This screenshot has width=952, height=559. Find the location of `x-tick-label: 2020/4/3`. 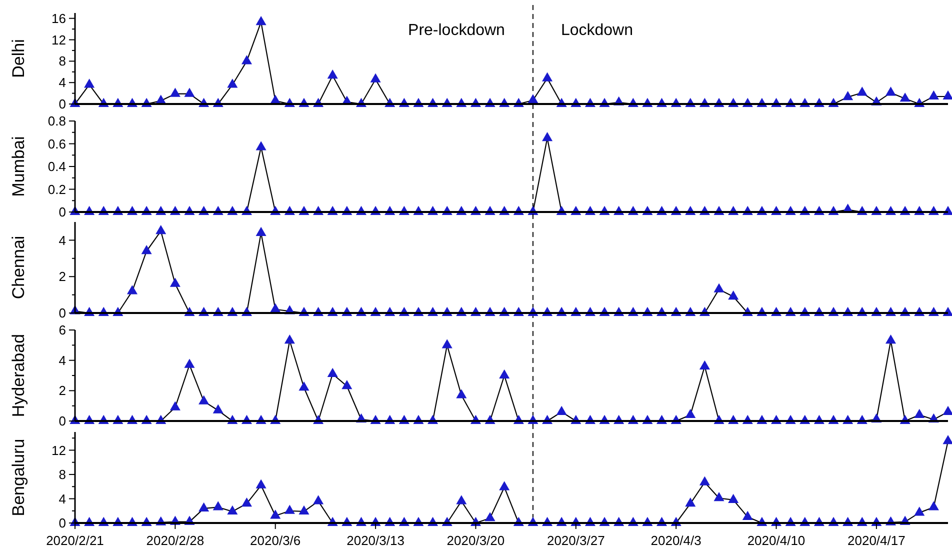

x-tick-label: 2020/4/3 is located at coordinates (676, 540).